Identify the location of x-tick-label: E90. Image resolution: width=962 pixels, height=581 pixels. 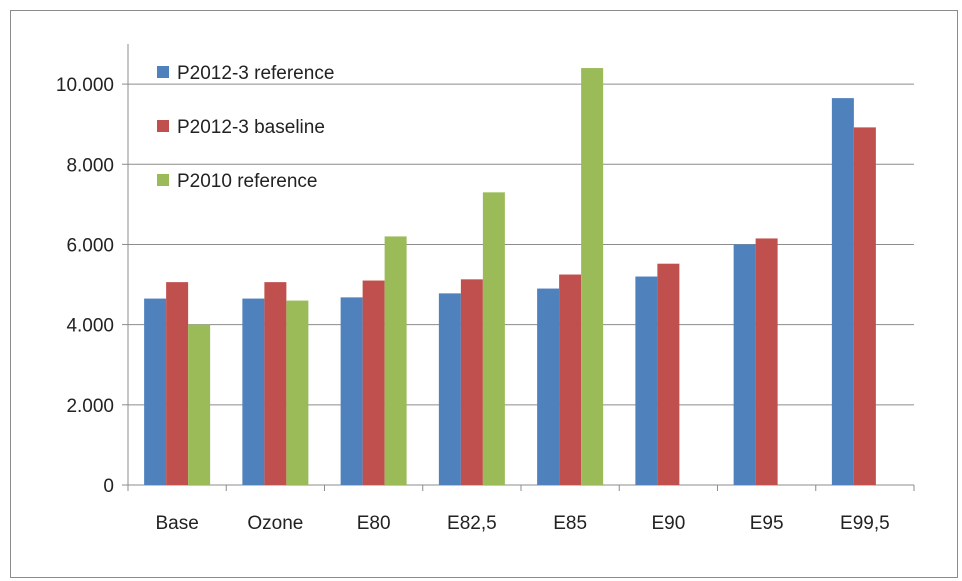
(668, 523).